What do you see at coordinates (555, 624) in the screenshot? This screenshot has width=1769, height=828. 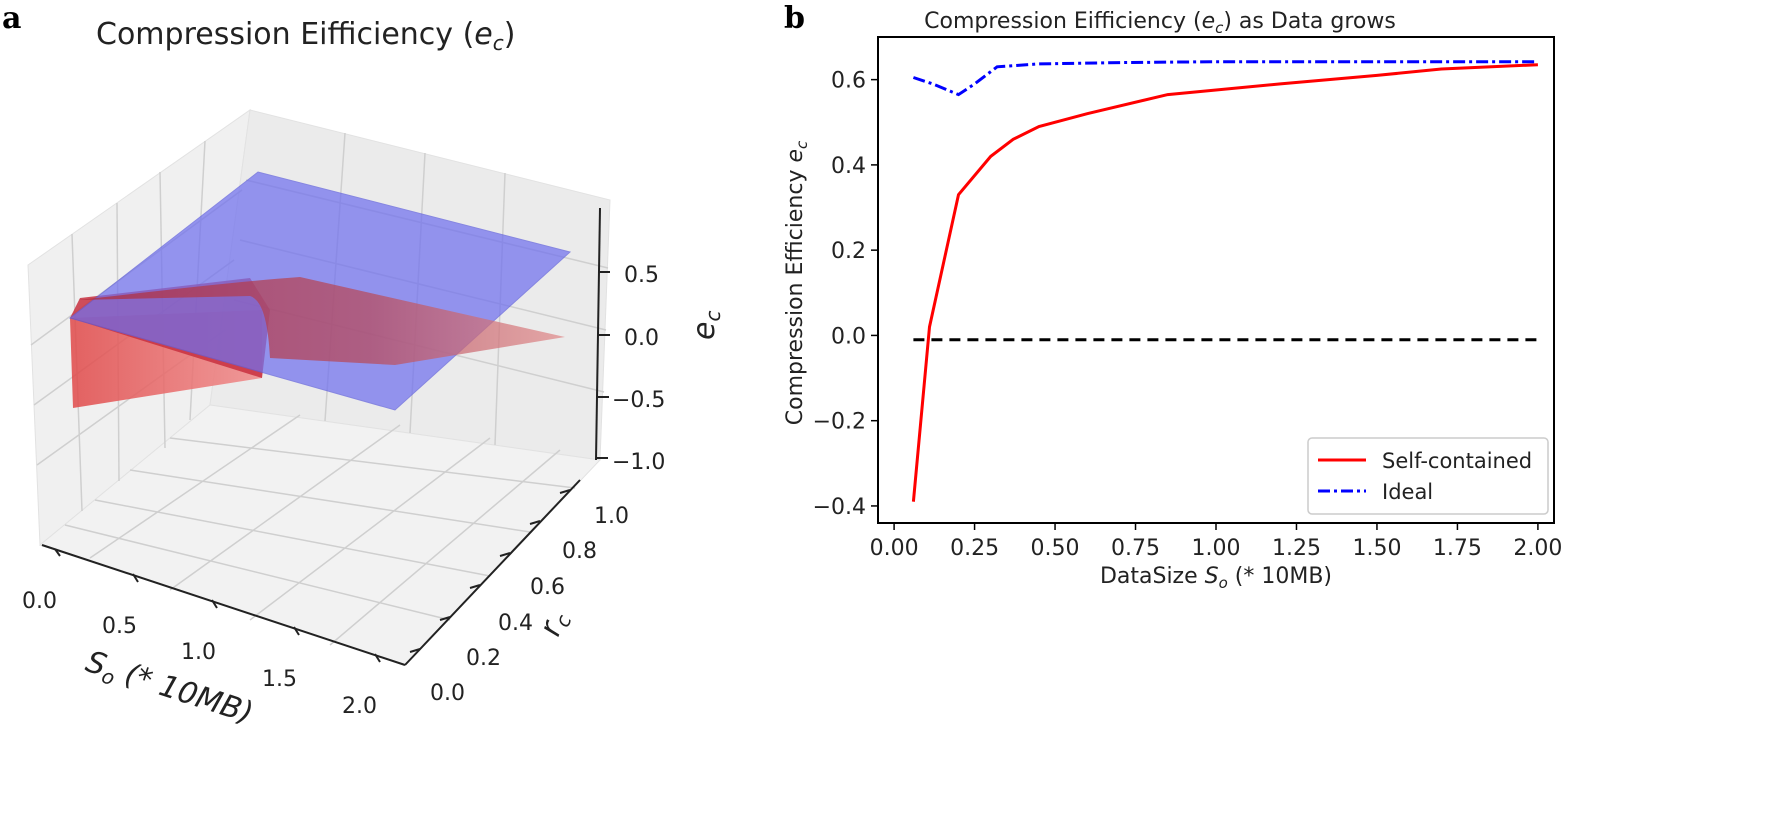 I see `y-axis-label: rc` at bounding box center [555, 624].